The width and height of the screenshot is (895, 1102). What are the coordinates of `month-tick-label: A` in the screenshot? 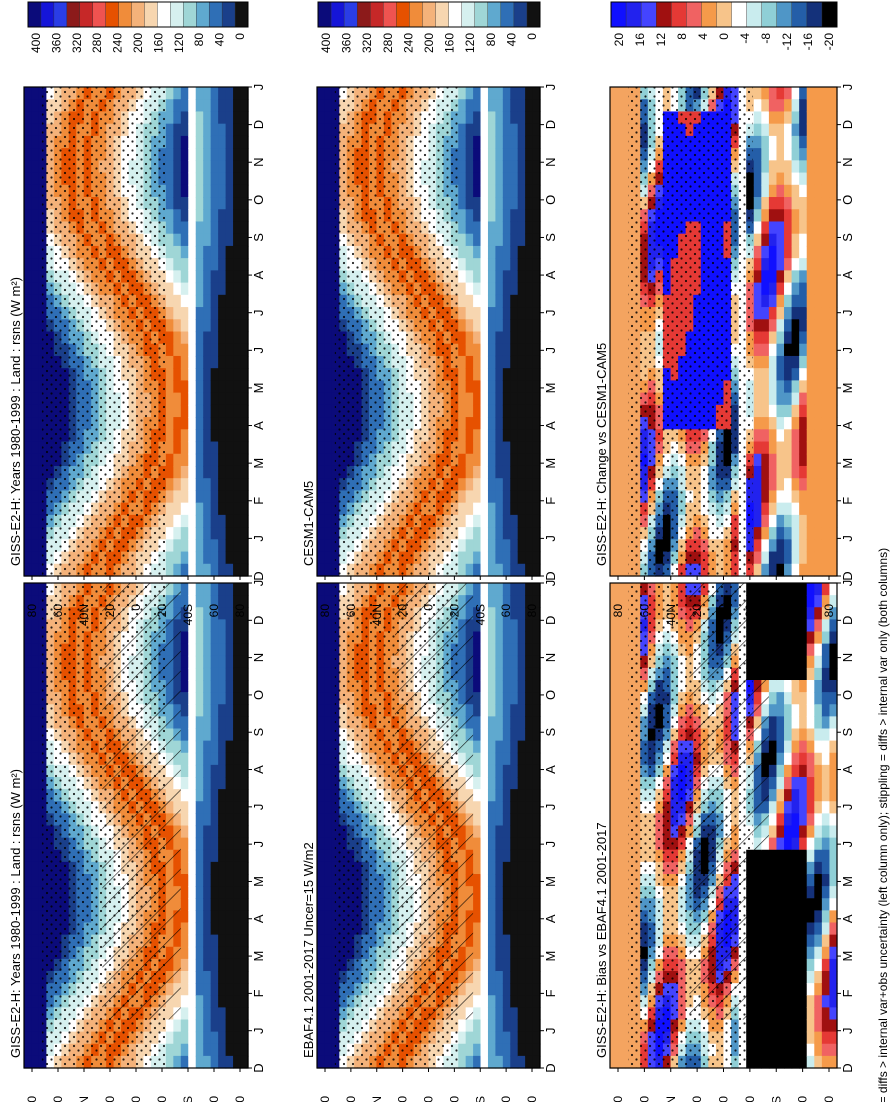 It's located at (550, 918).